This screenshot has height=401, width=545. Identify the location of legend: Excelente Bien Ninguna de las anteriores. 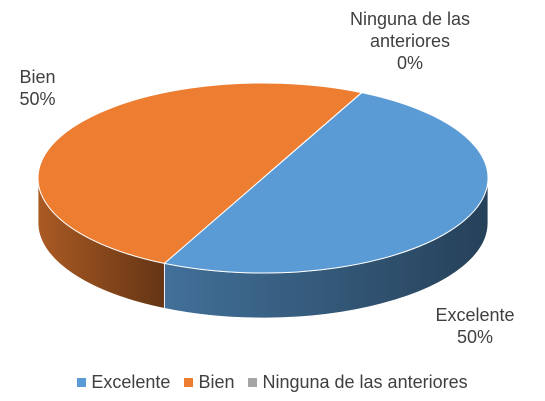
(272, 382).